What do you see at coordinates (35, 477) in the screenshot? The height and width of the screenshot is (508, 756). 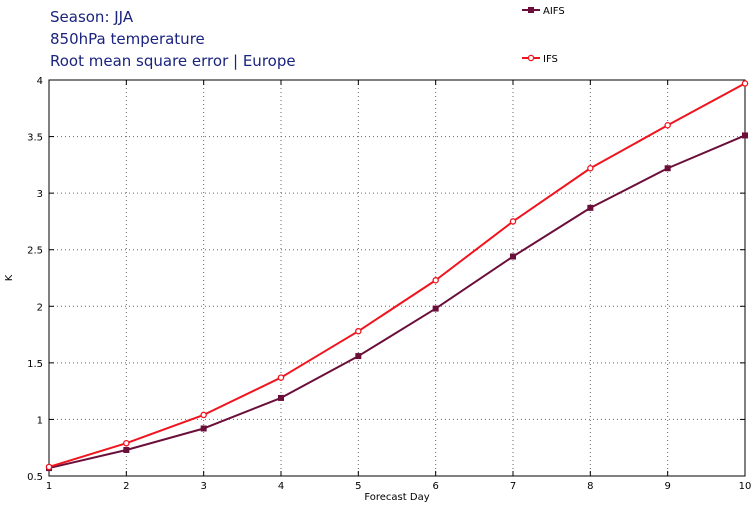 I see `y-tick-label: 0.5` at bounding box center [35, 477].